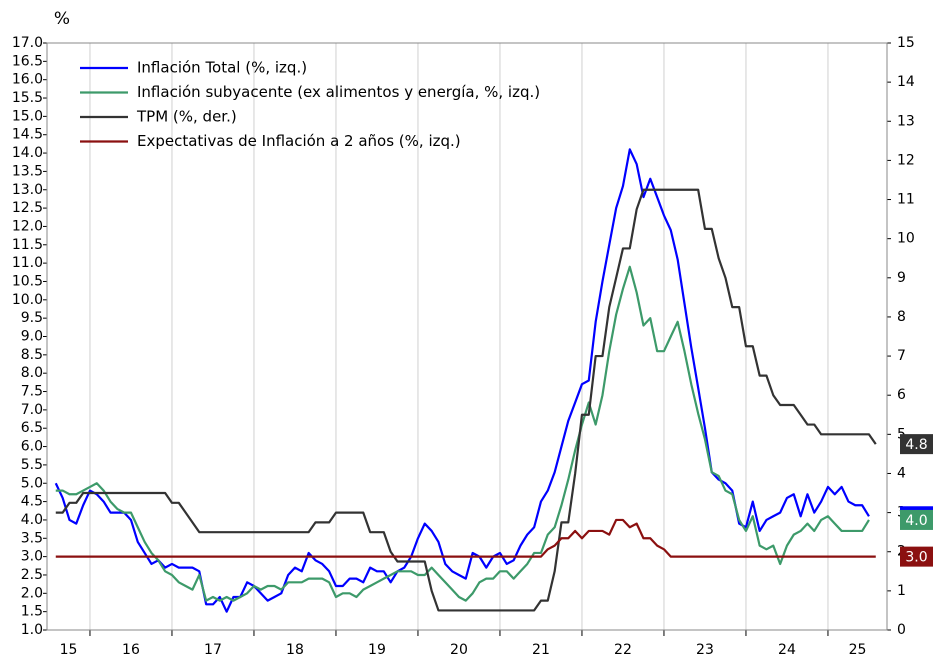 Image resolution: width=940 pixels, height=666 pixels. Describe the element at coordinates (705, 650) in the screenshot. I see `x-tick-label: 23` at that location.